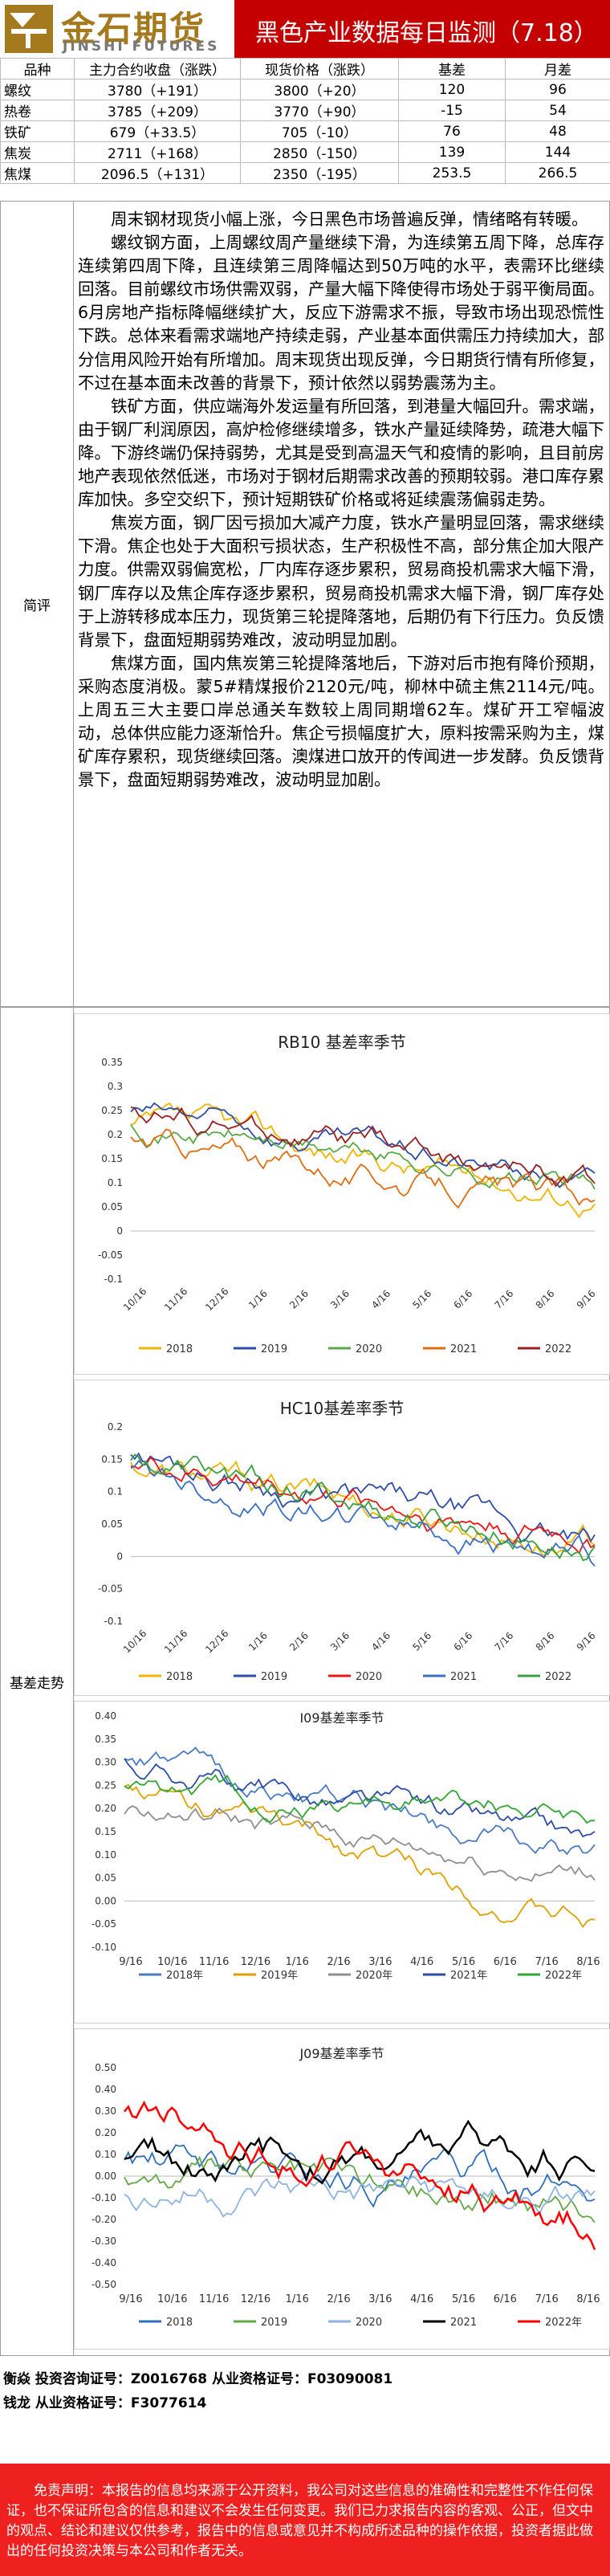 The width and height of the screenshot is (610, 2576). Describe the element at coordinates (105, 2176) in the screenshot. I see `y-tick-label: 0.00` at that location.